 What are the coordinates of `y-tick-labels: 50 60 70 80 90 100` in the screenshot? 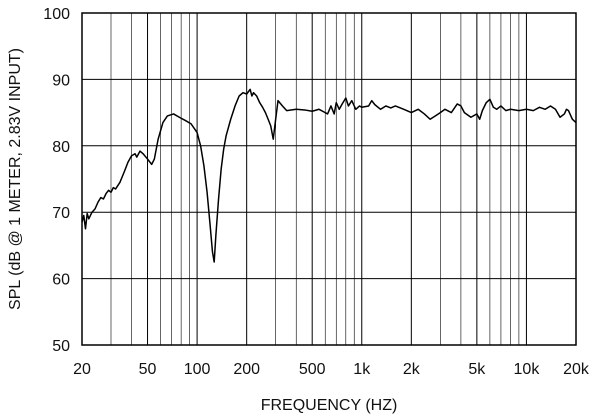 It's located at (56, 180).